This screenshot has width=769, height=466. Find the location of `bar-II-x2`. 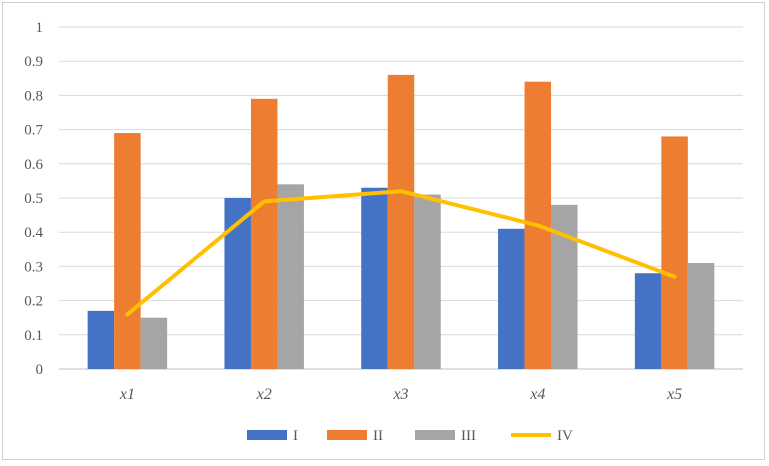

bar-II-x2 is located at coordinates (264, 233).